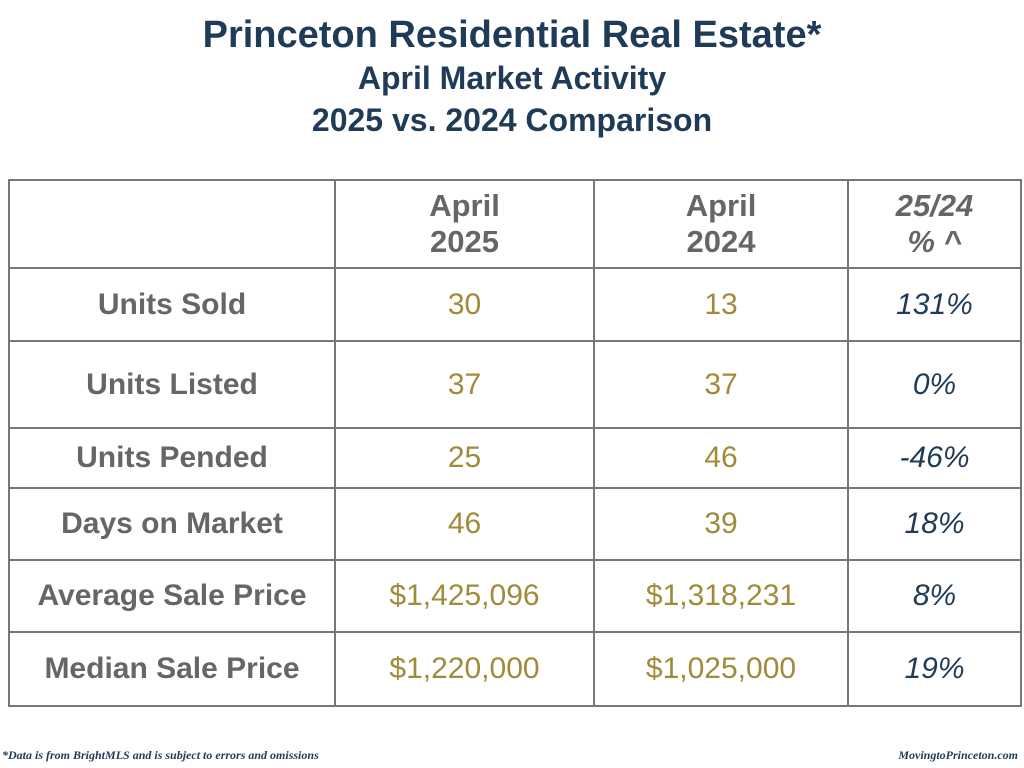  I want to click on percent-change: -46%, so click(934, 458).